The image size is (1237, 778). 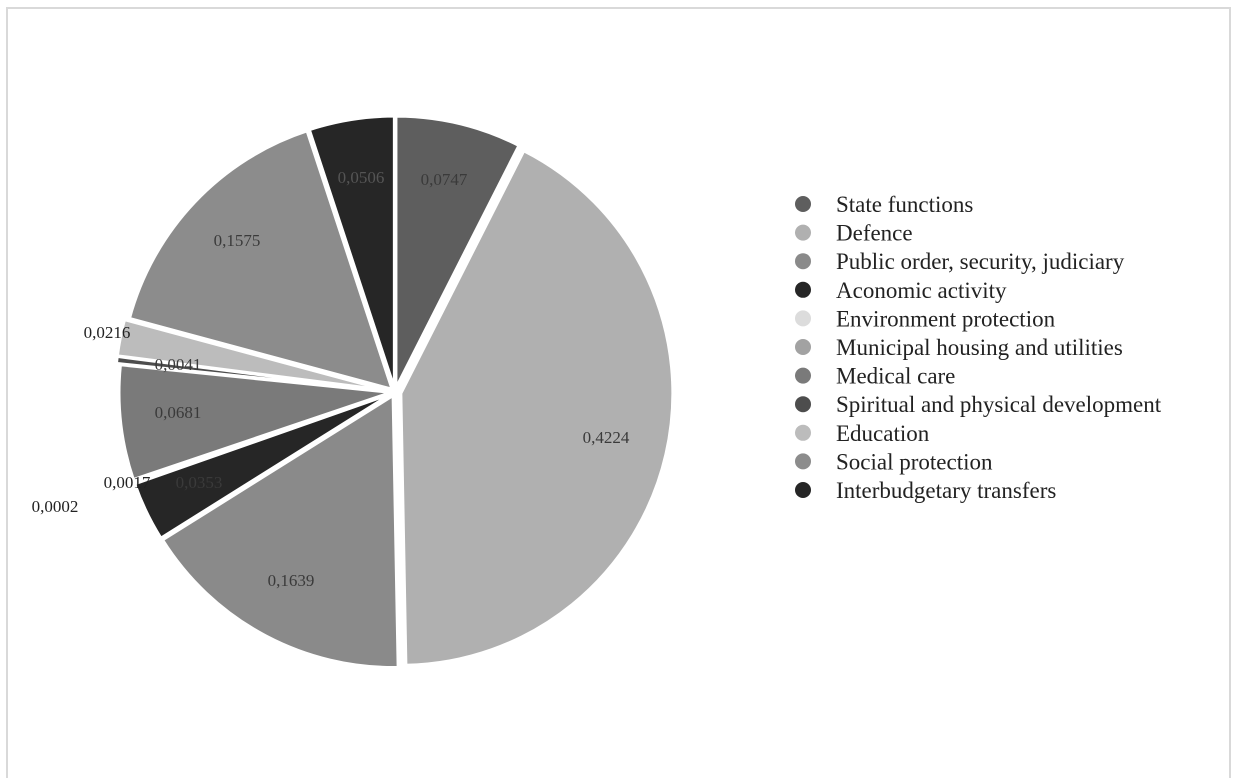 I want to click on data-label: 0,1575, so click(x=237, y=240).